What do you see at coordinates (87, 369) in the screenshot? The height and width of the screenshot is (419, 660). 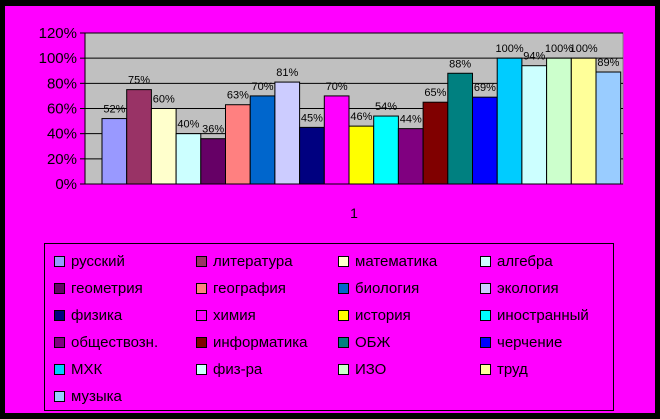 I see `legend-label: МХК` at bounding box center [87, 369].